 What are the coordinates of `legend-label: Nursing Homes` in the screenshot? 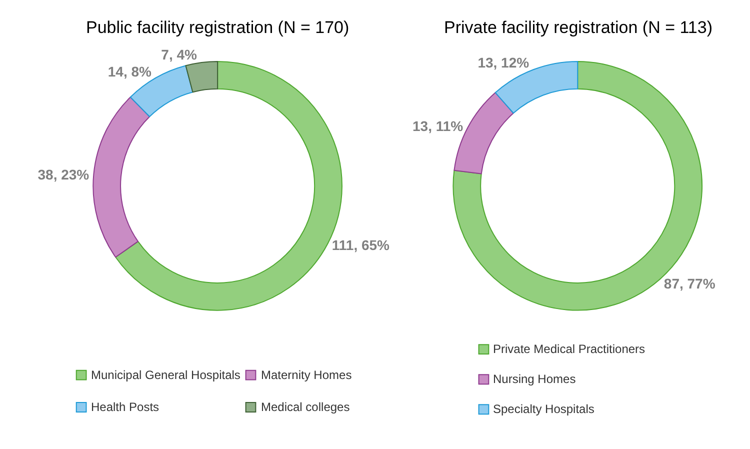 It's located at (534, 379).